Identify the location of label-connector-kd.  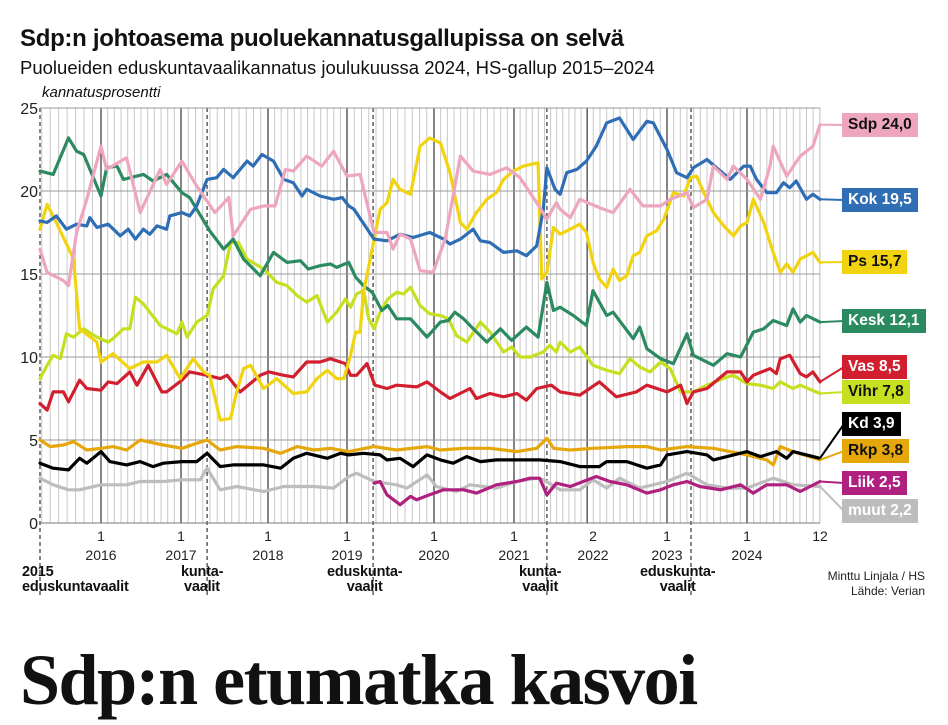
(832, 441).